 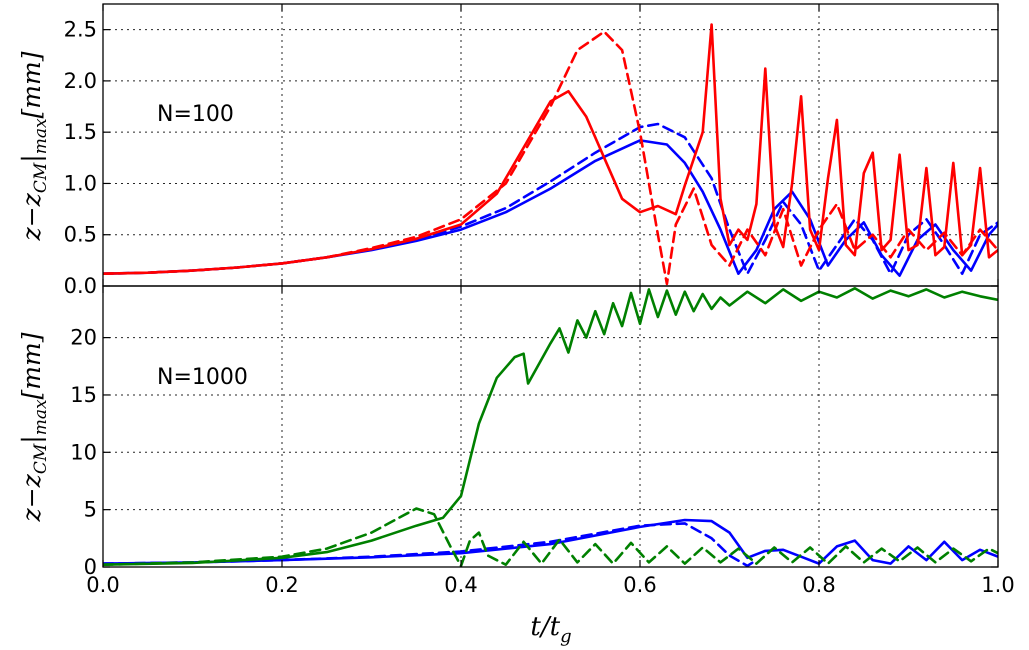 I want to click on bottom-xtick-label-3: 0.6, so click(x=639, y=585).